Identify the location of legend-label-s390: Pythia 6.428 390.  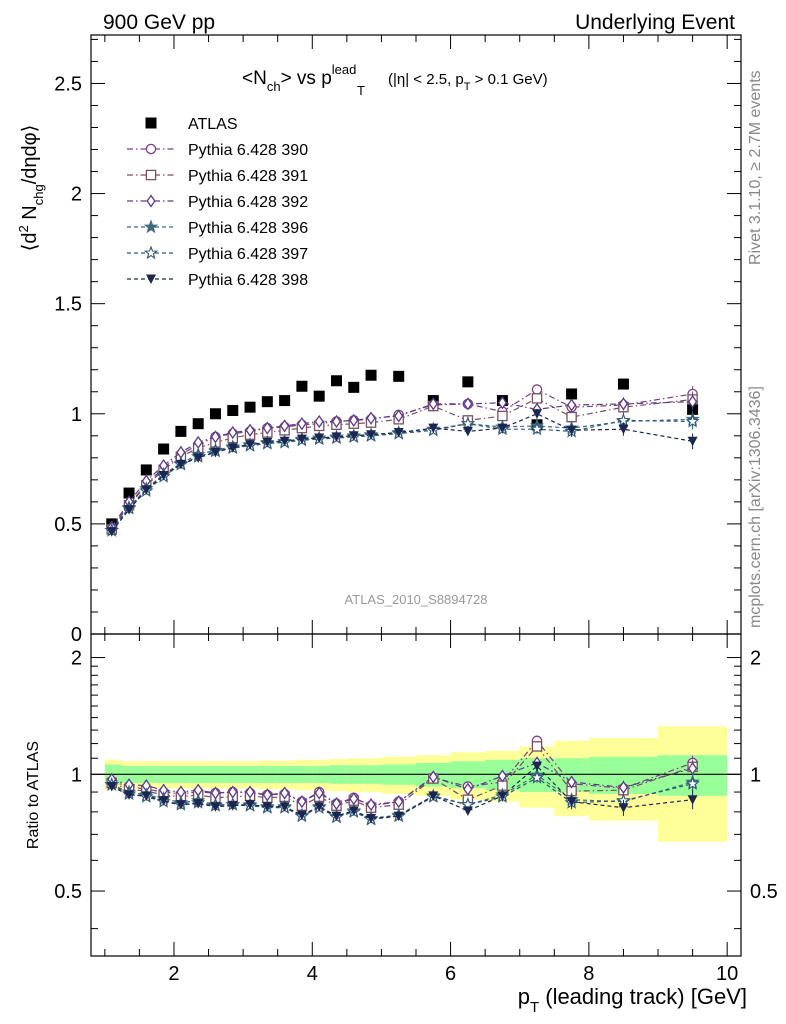
(248, 150).